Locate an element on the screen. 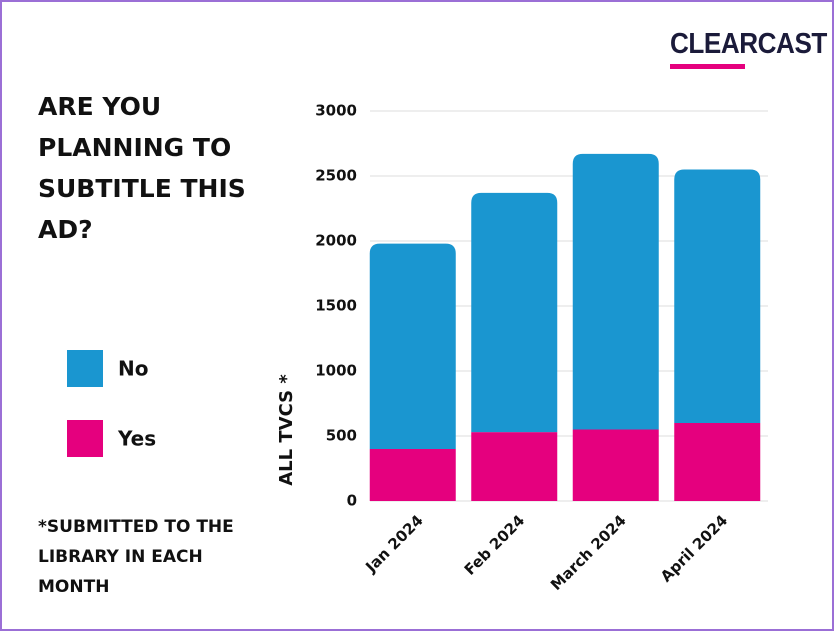  y-tick-label: 500 is located at coordinates (341, 436).